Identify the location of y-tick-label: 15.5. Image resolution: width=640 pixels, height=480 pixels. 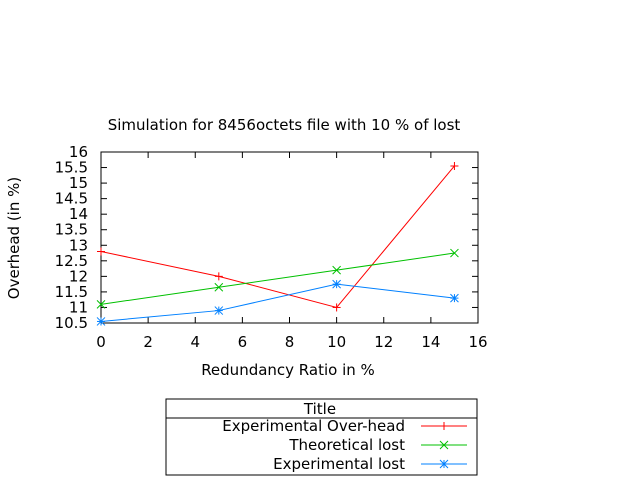
(71, 168).